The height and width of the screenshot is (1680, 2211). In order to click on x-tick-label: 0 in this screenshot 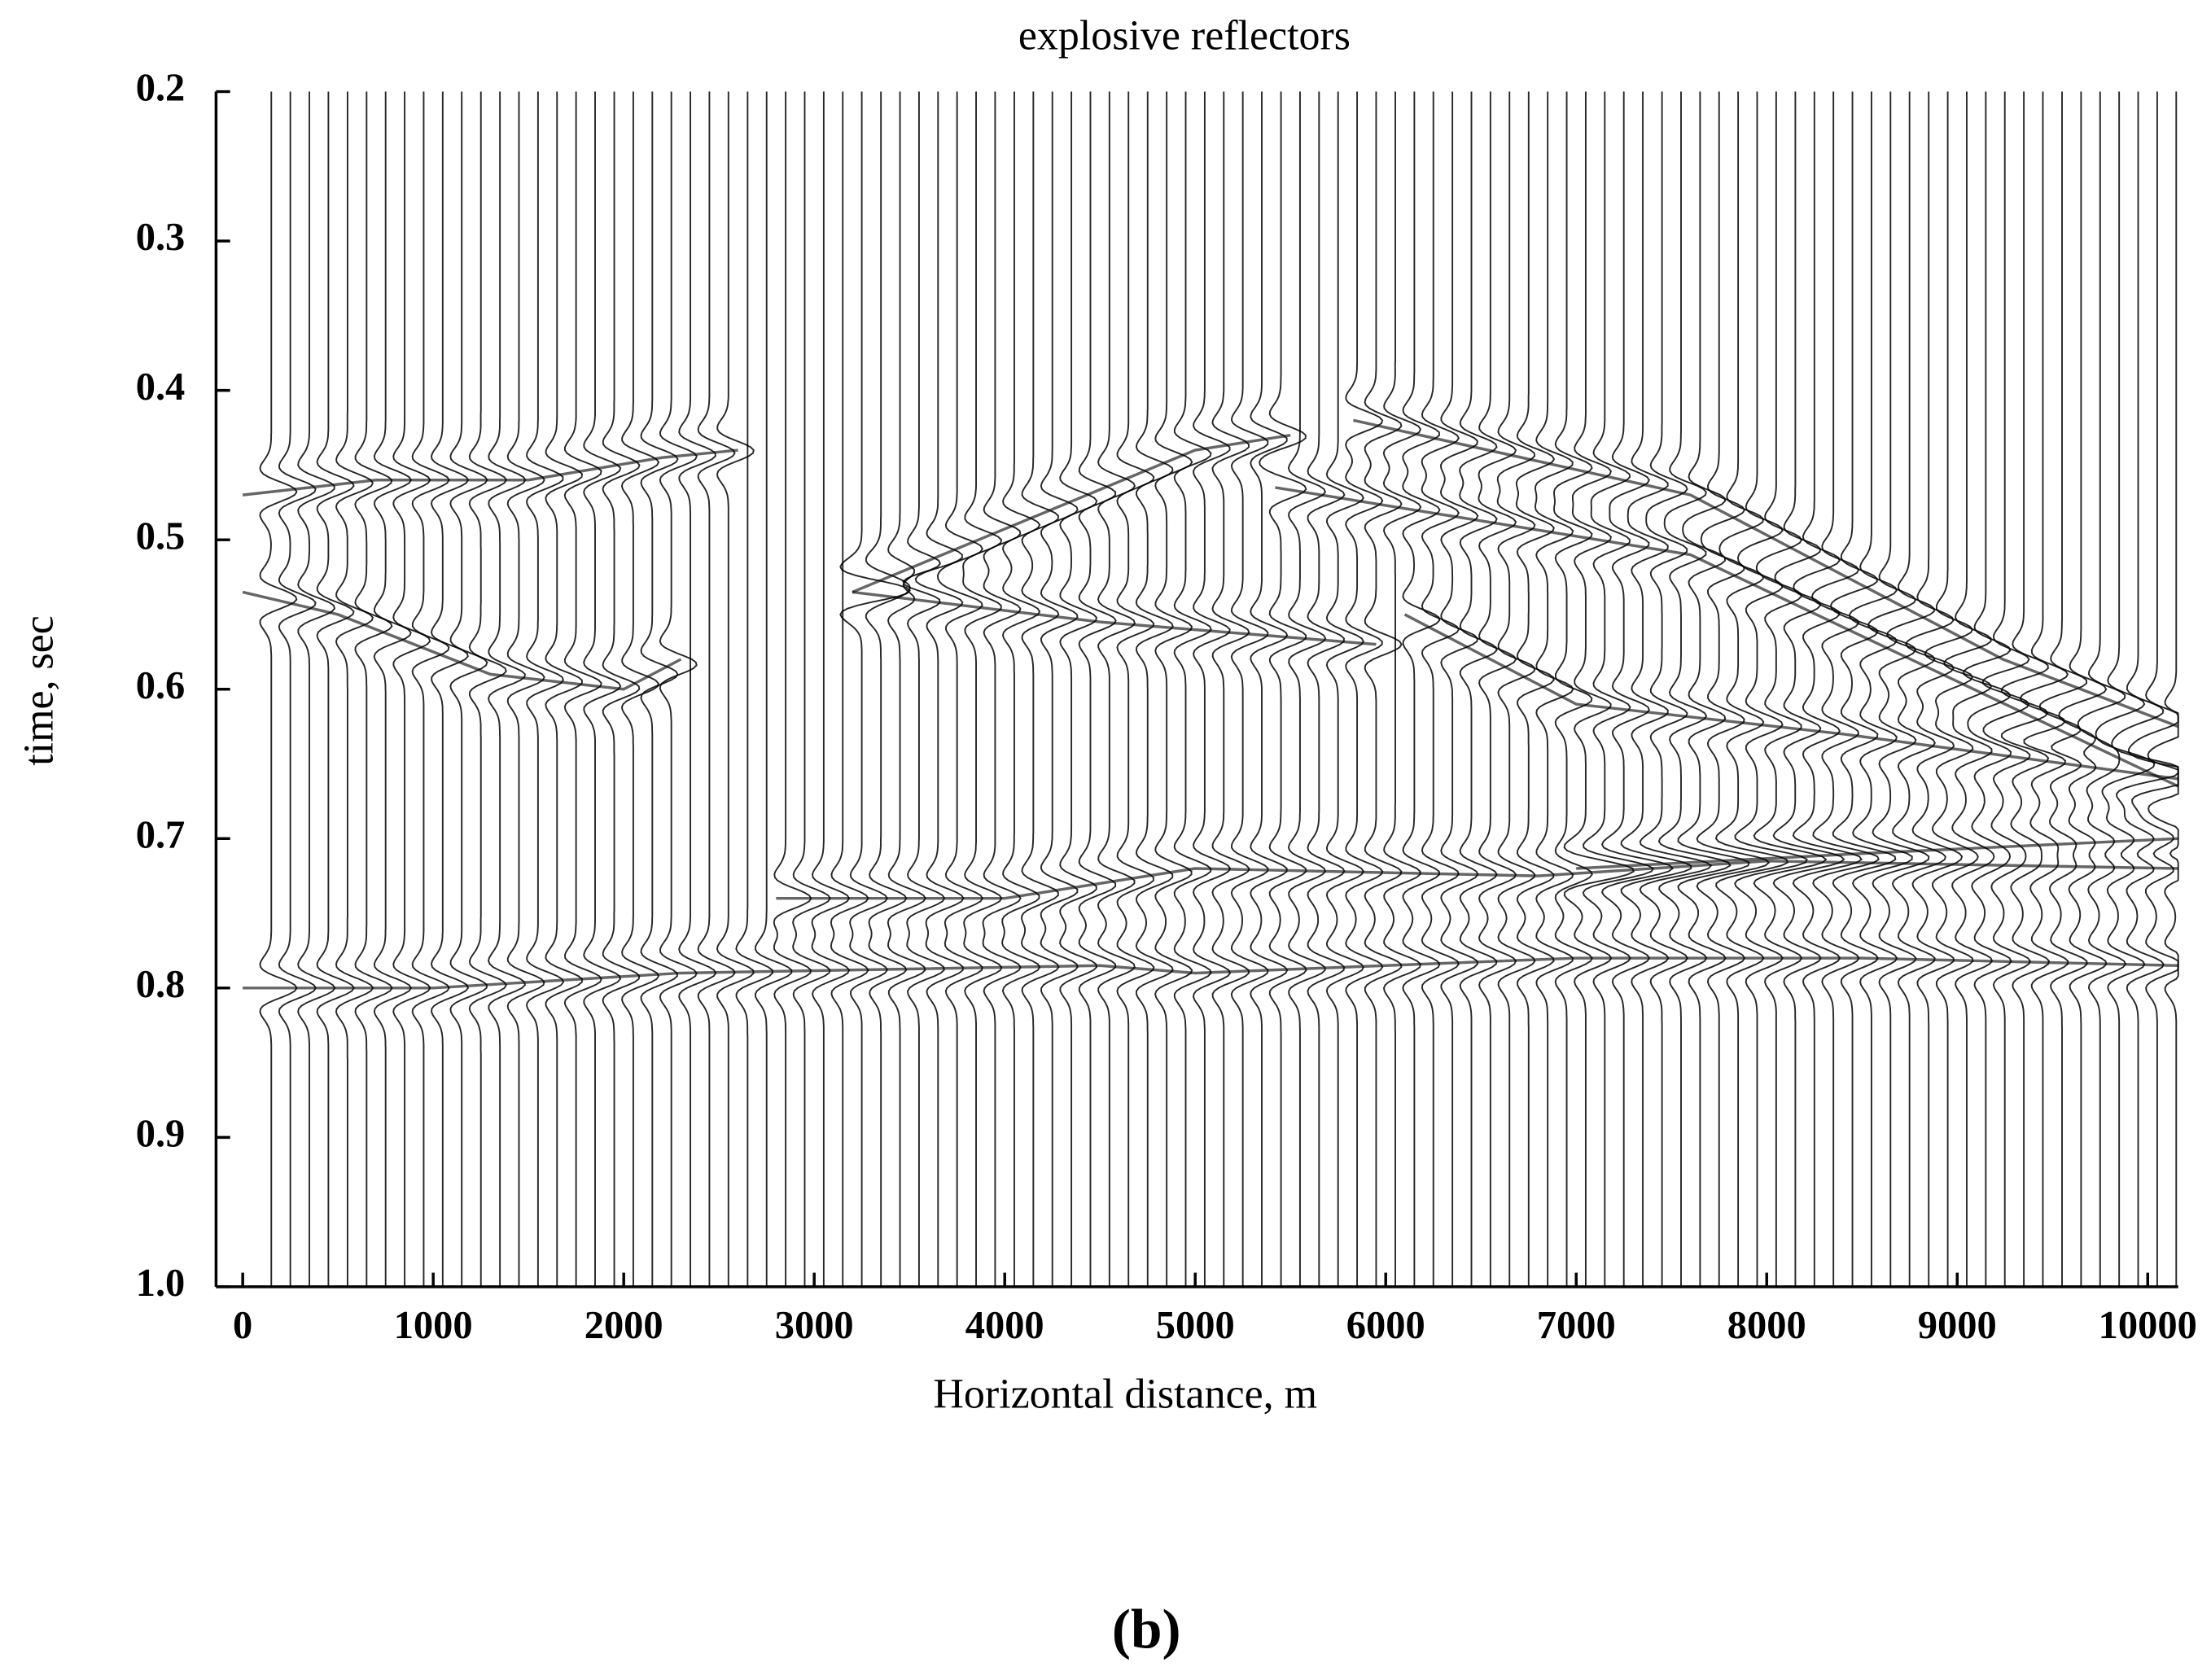, I will do `click(242, 1326)`.